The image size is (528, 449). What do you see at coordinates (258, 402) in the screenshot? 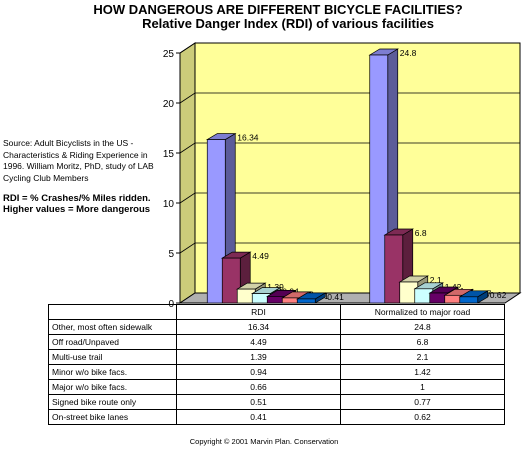
I see `table-cell: 0.51` at bounding box center [258, 402].